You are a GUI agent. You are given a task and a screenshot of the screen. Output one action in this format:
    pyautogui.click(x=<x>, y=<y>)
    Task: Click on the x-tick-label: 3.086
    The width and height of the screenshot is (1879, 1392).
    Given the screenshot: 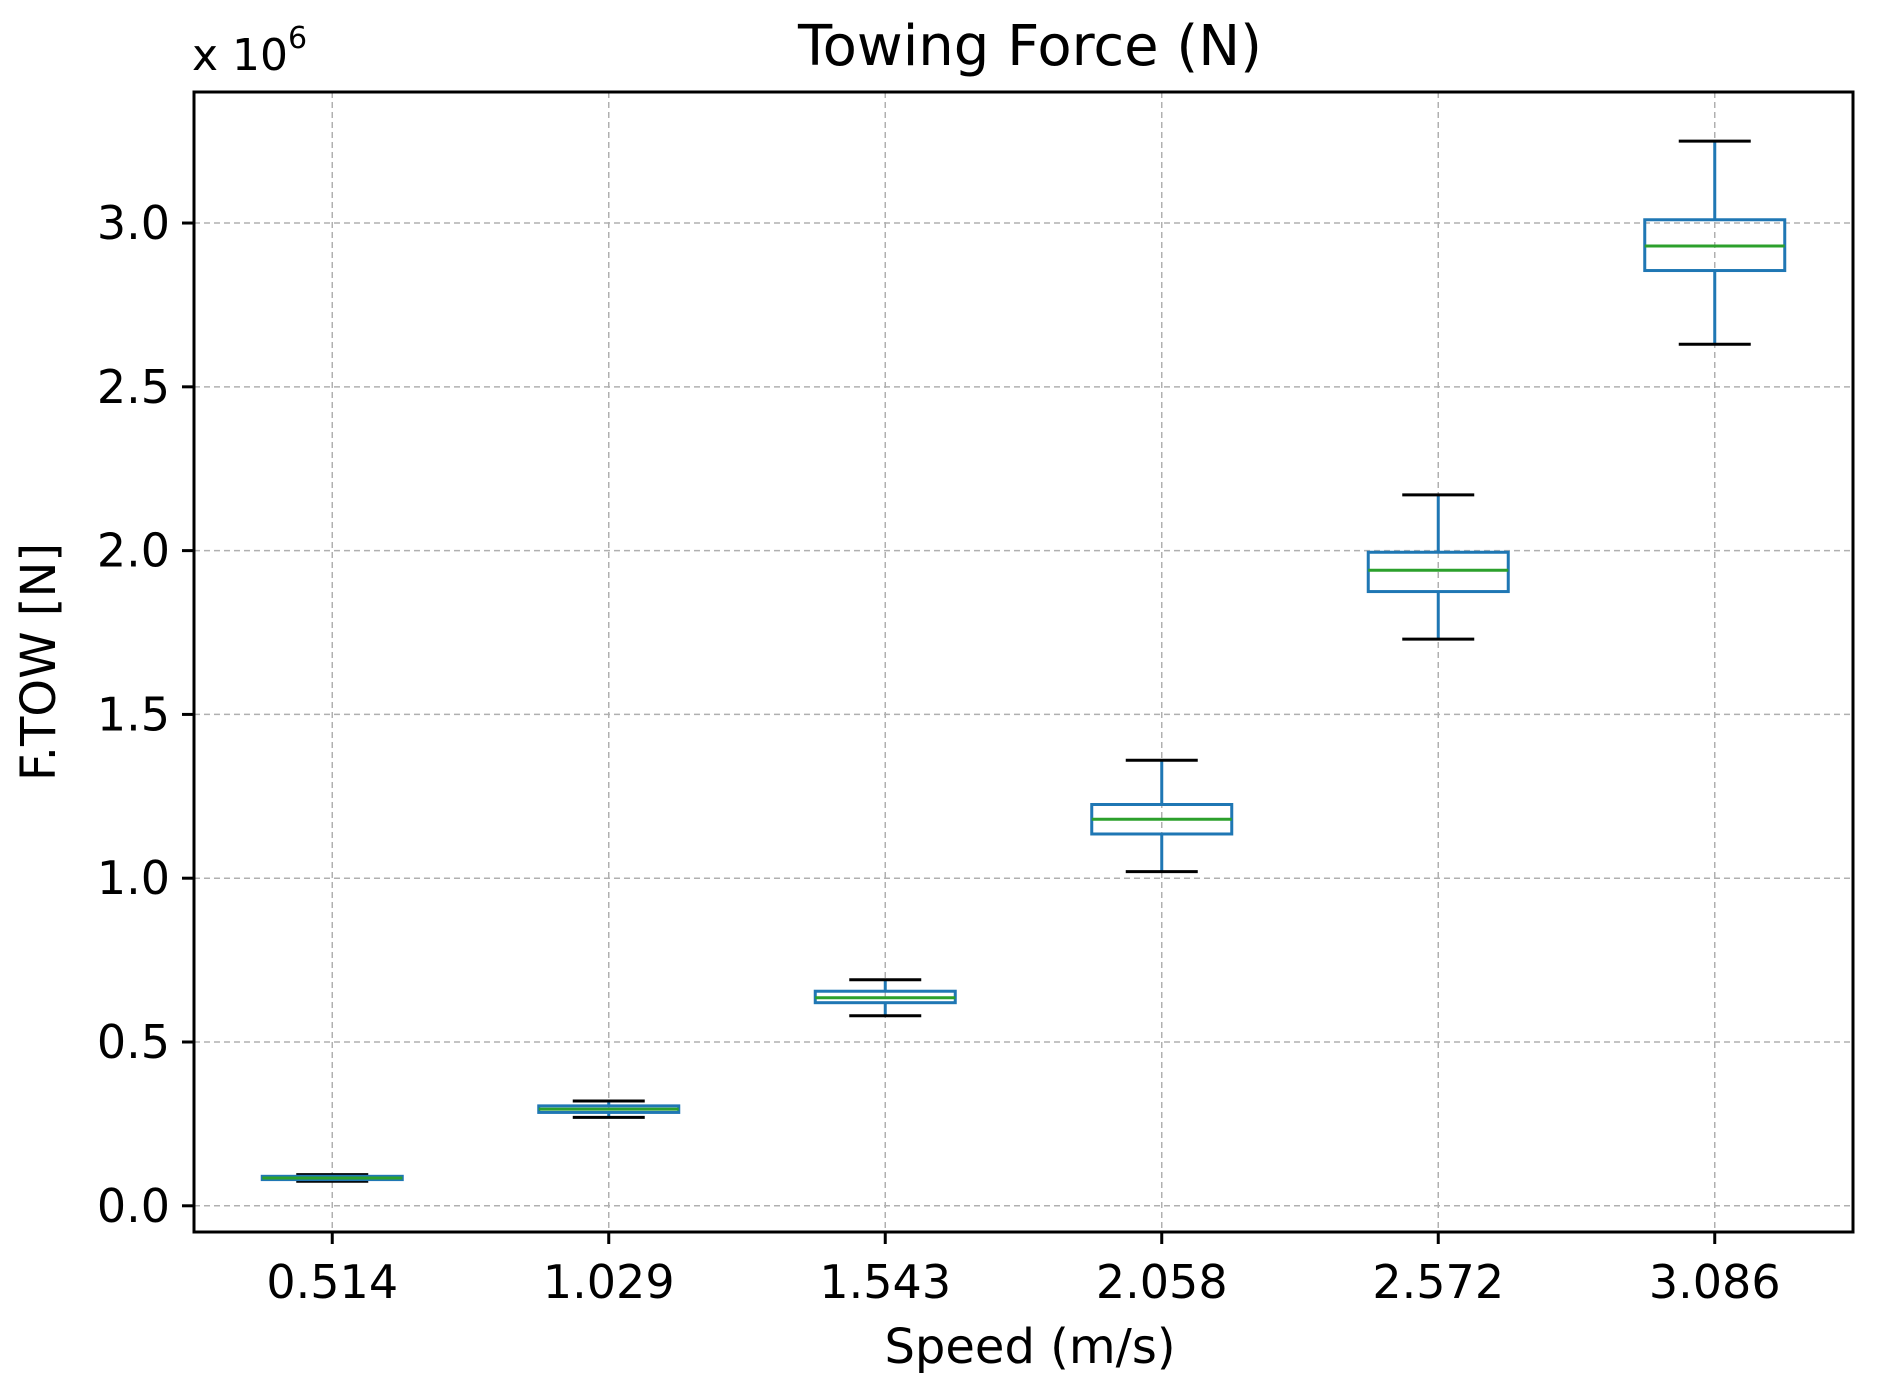 What is the action you would take?
    pyautogui.click(x=1715, y=1282)
    